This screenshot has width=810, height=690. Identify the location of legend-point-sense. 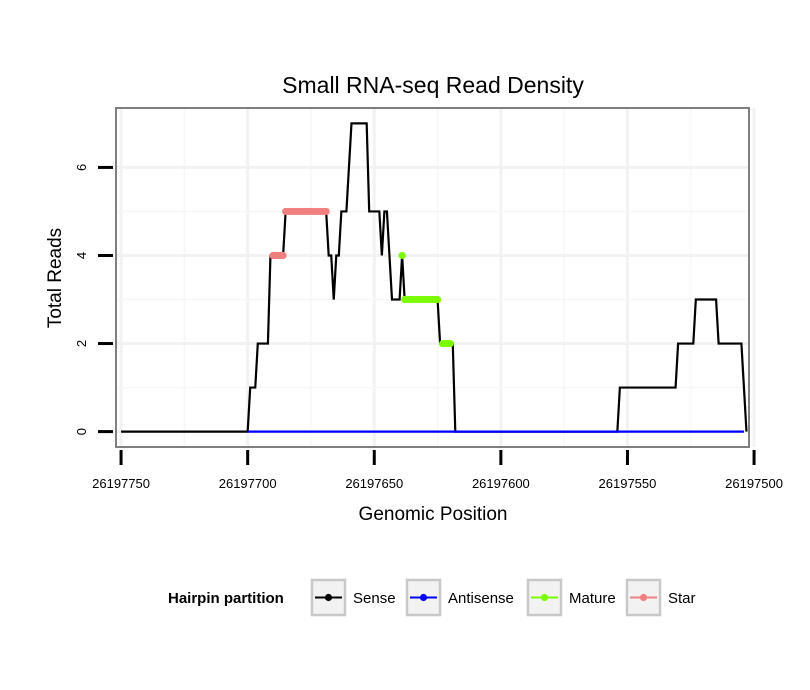
(328, 597).